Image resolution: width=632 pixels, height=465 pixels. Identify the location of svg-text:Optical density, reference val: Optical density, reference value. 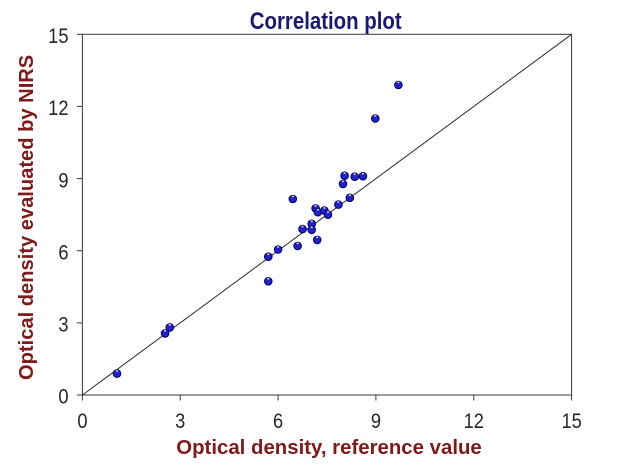
(329, 447).